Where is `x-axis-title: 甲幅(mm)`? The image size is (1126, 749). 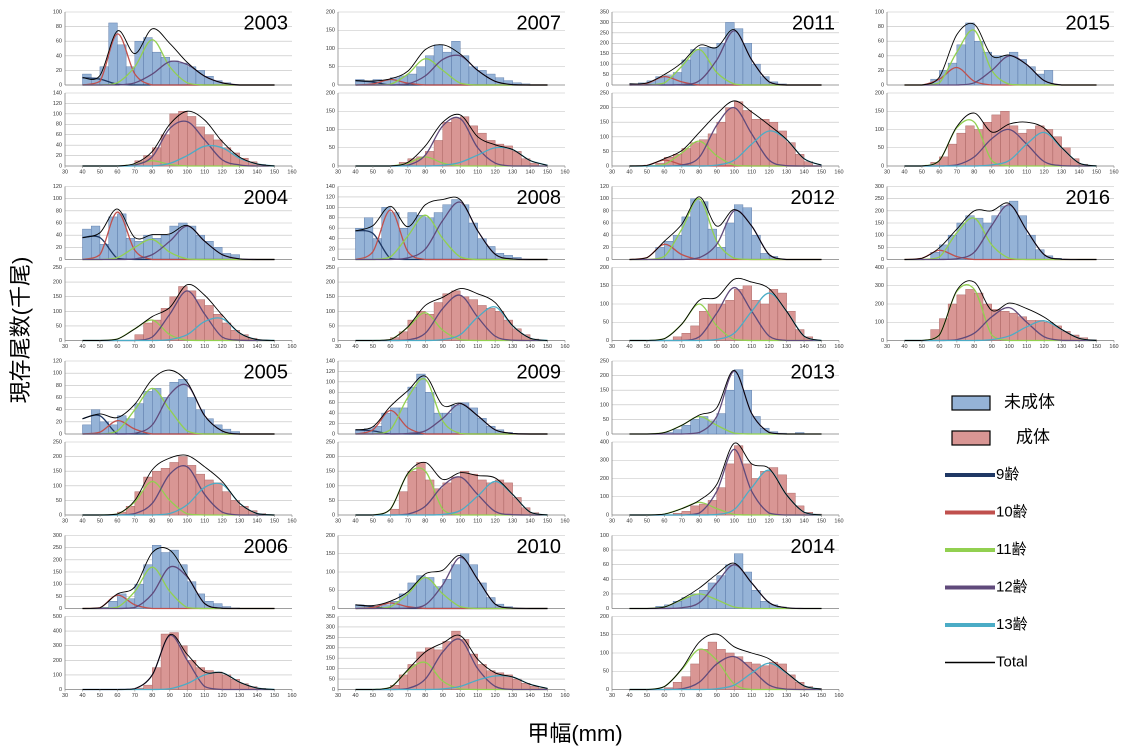 x-axis-title: 甲幅(mm) is located at coordinates (574, 733).